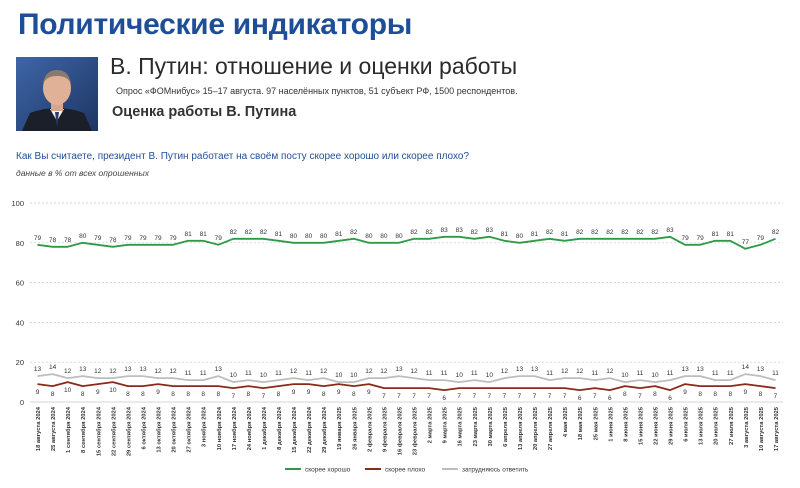  What do you see at coordinates (746, 367) in the screenshot?
I see `data-label: 14` at bounding box center [746, 367].